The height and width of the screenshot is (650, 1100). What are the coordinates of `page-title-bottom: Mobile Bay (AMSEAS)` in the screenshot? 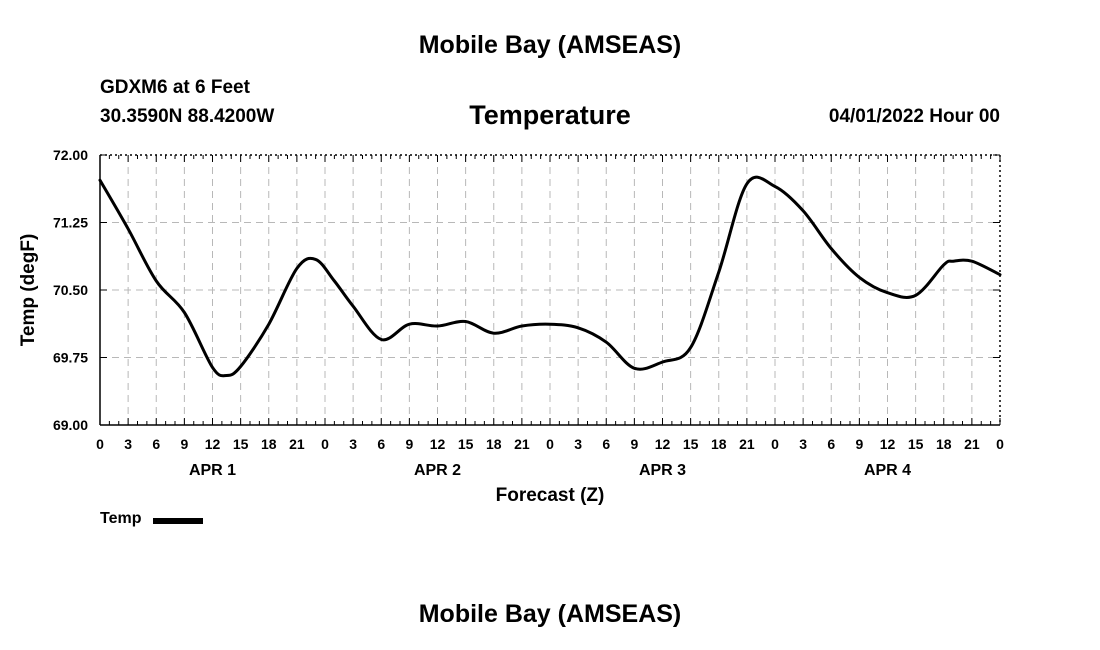 It's located at (550, 614).